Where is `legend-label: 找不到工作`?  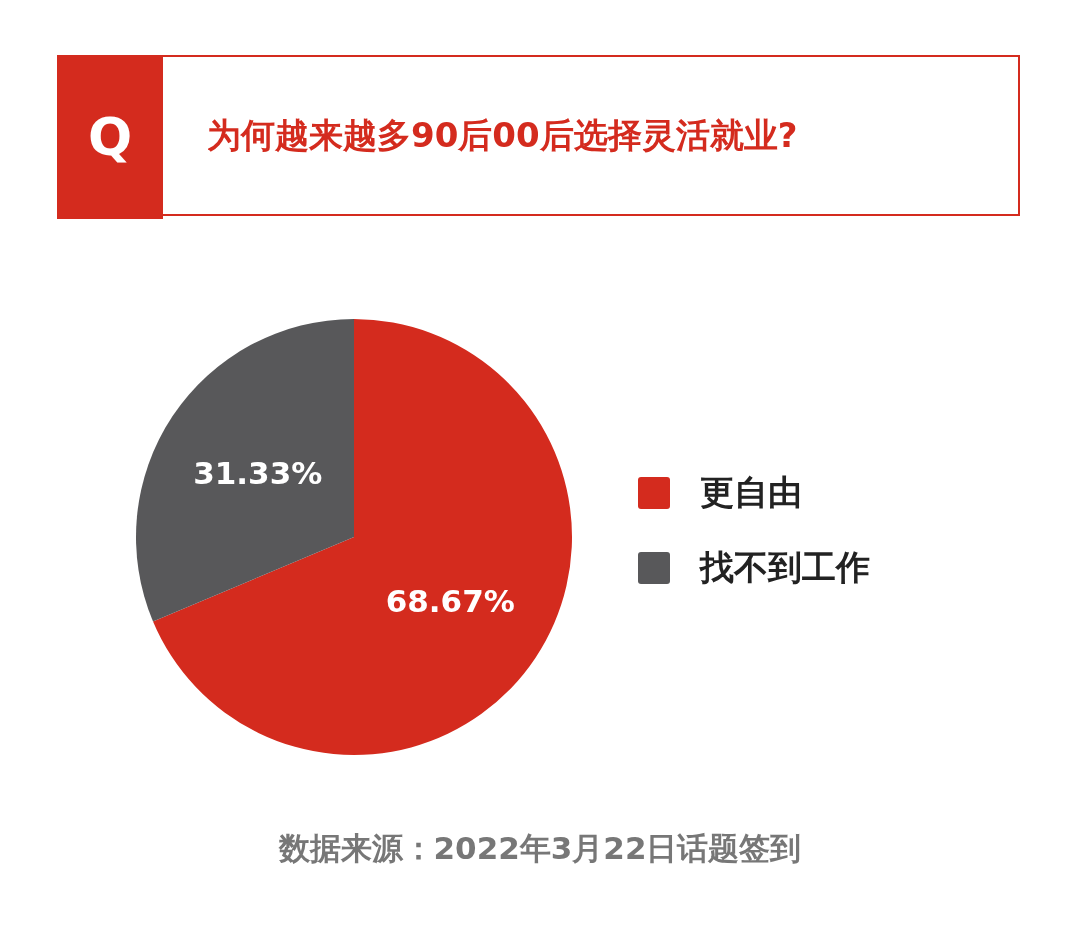
legend-label: 找不到工作 is located at coordinates (785, 567).